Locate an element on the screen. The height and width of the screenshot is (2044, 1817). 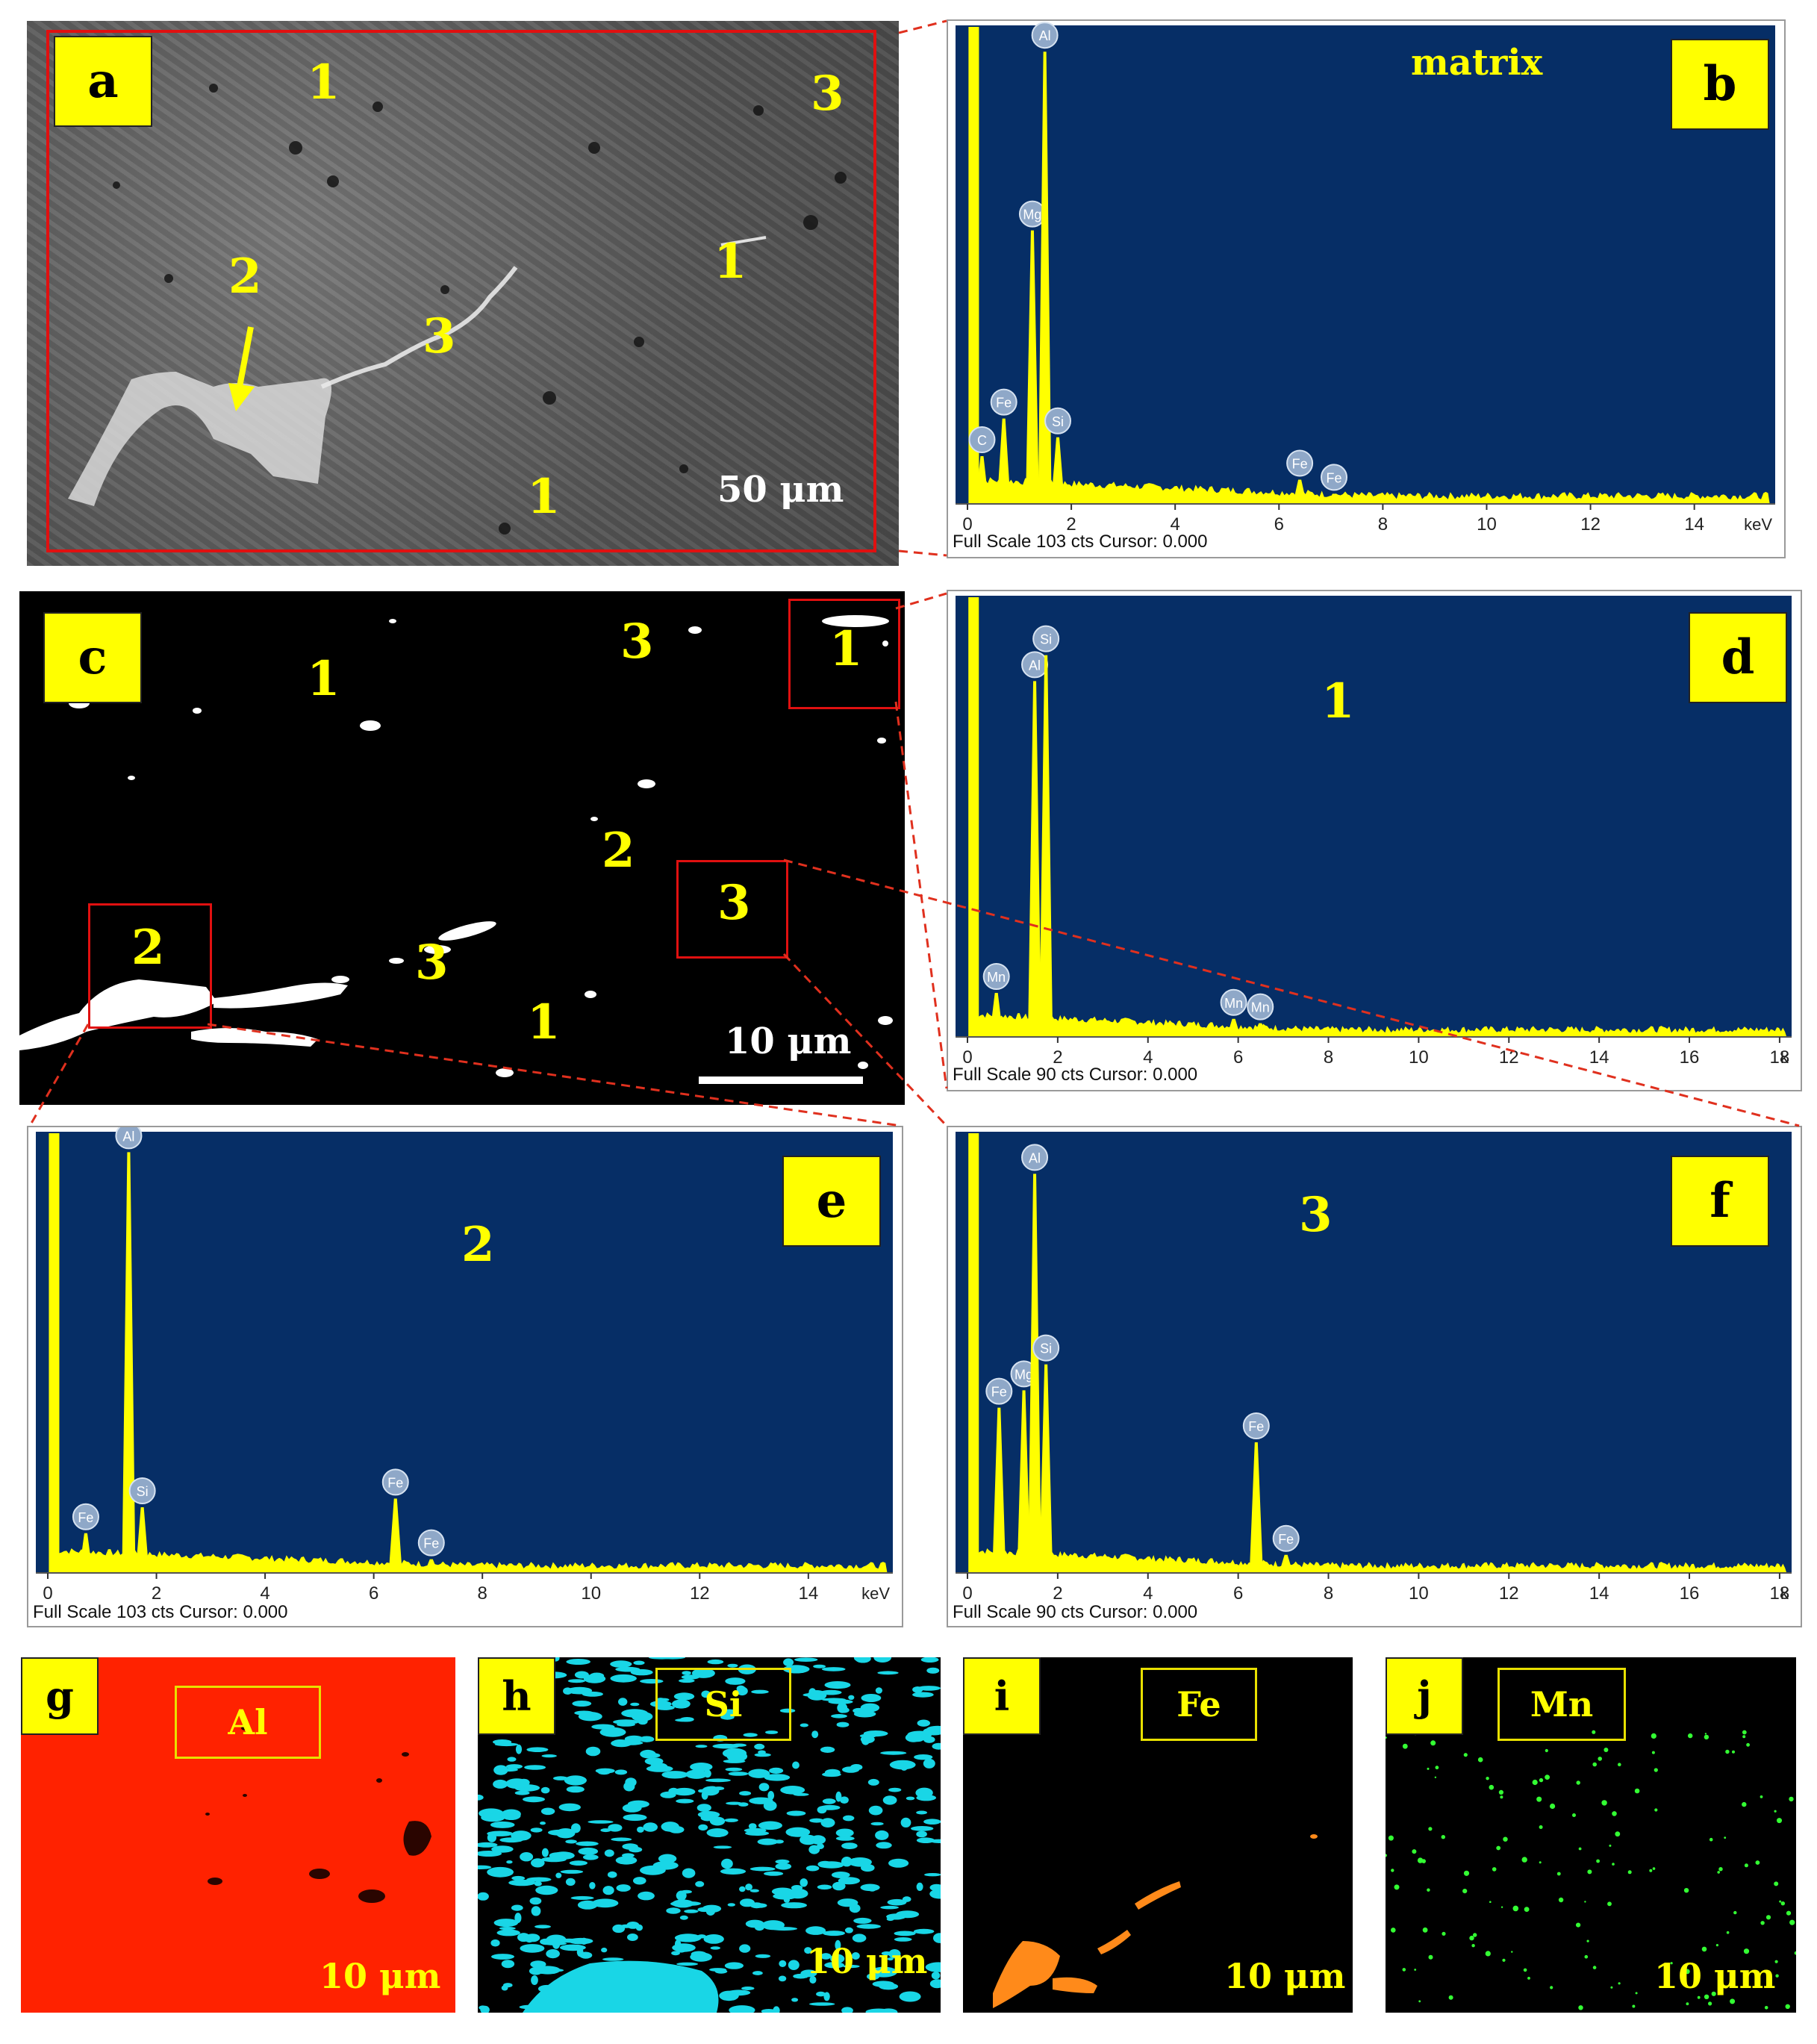
svg-text: C is located at coordinates (982, 440).